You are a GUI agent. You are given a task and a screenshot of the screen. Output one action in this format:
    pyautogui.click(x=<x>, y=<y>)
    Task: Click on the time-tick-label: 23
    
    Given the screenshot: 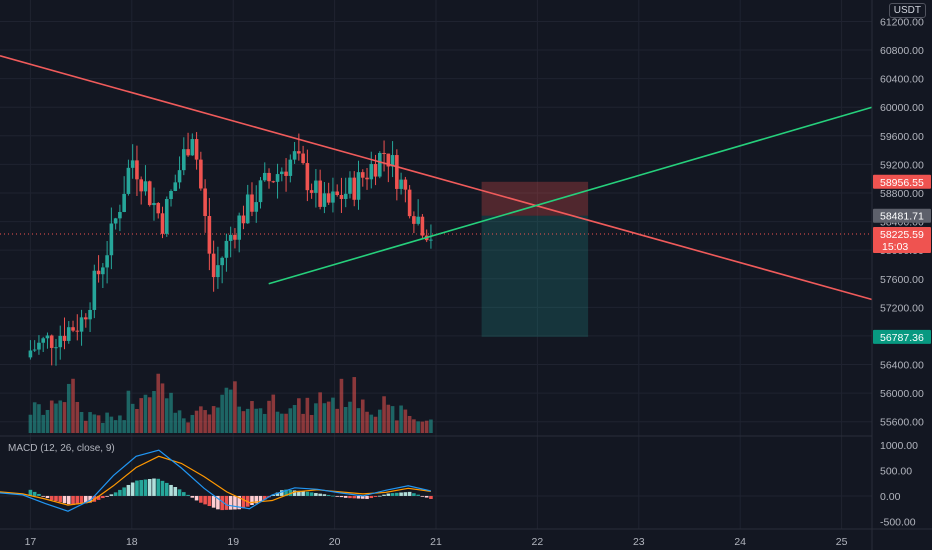 What is the action you would take?
    pyautogui.click(x=639, y=542)
    